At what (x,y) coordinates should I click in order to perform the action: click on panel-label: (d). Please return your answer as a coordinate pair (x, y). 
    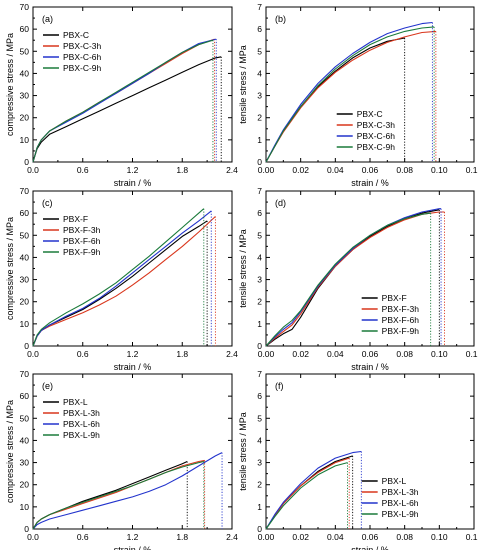
    Looking at the image, I should click on (280, 203).